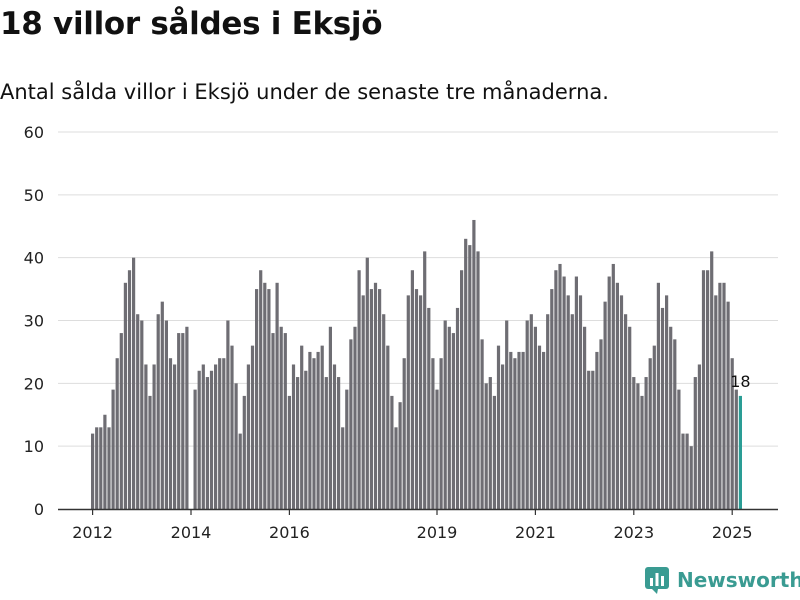  I want to click on x-tick-label: 2016, so click(289, 532).